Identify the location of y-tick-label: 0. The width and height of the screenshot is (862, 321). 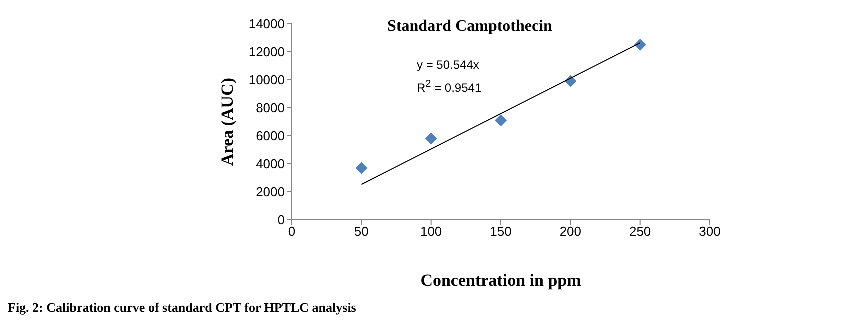
(281, 220).